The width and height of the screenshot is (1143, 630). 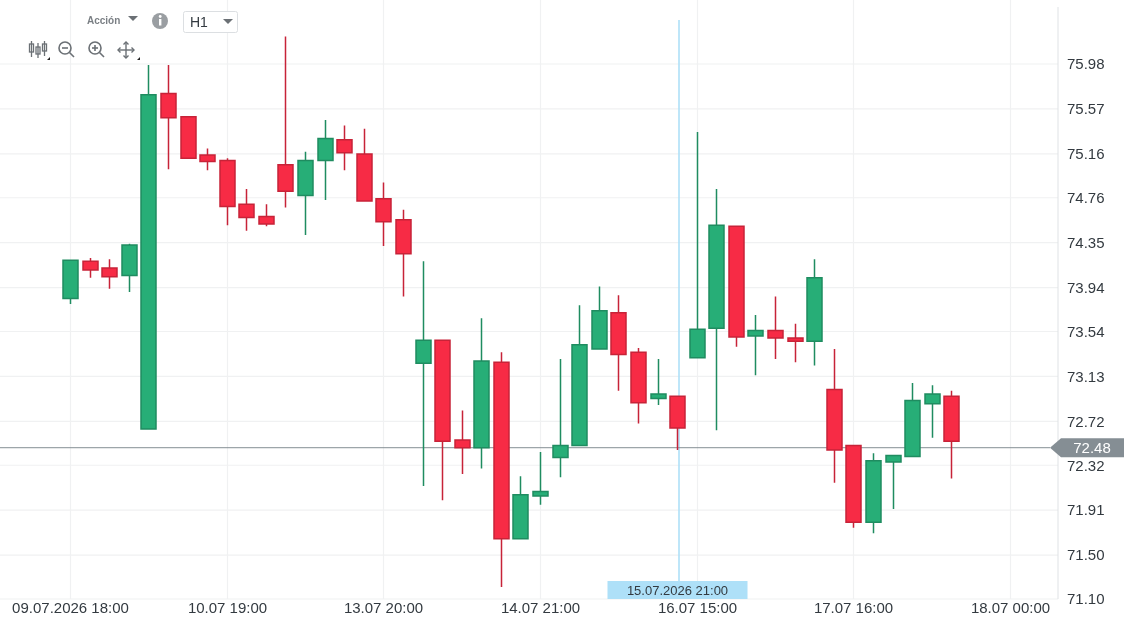 What do you see at coordinates (677, 590) in the screenshot?
I see `x-tick-label: 15.07.2026 21:00` at bounding box center [677, 590].